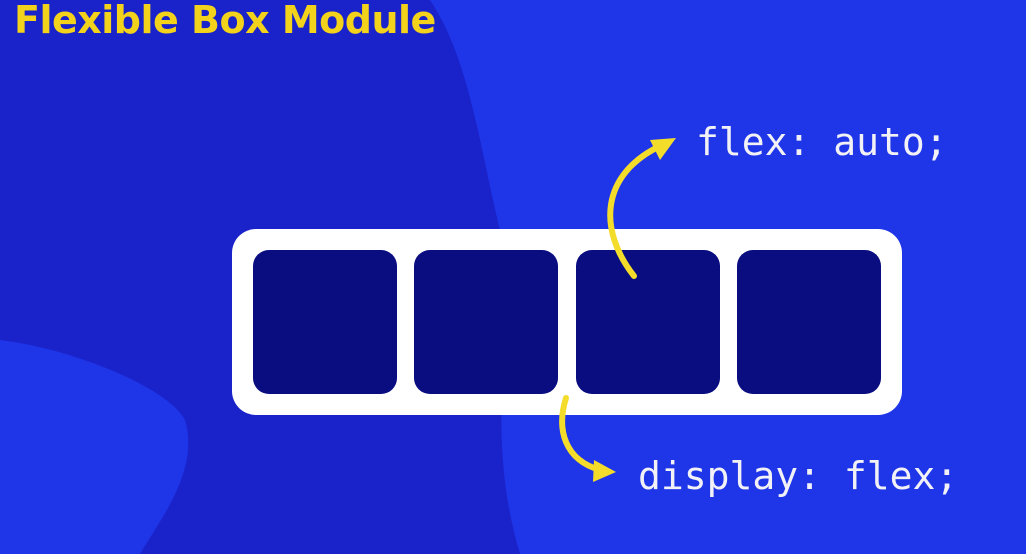 This screenshot has width=1026, height=554. I want to click on page-title: Flexible Box Module, so click(225, 21).